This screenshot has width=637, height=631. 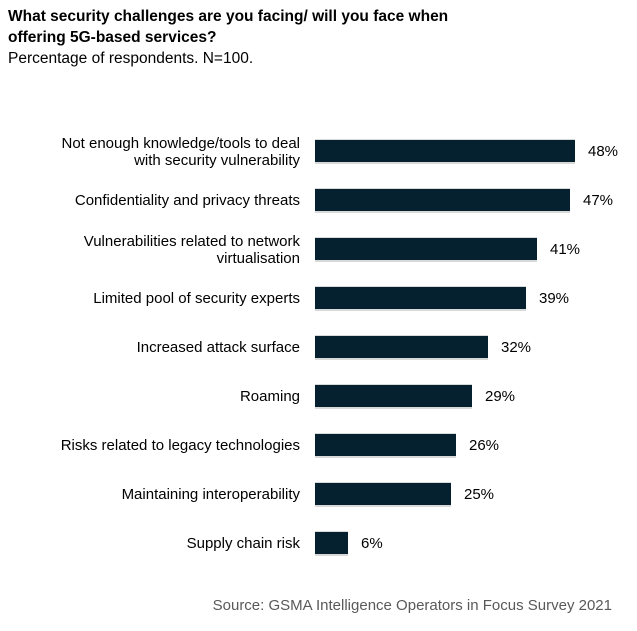 What do you see at coordinates (187, 200) in the screenshot?
I see `category-label: Confidentiality and privacy threats` at bounding box center [187, 200].